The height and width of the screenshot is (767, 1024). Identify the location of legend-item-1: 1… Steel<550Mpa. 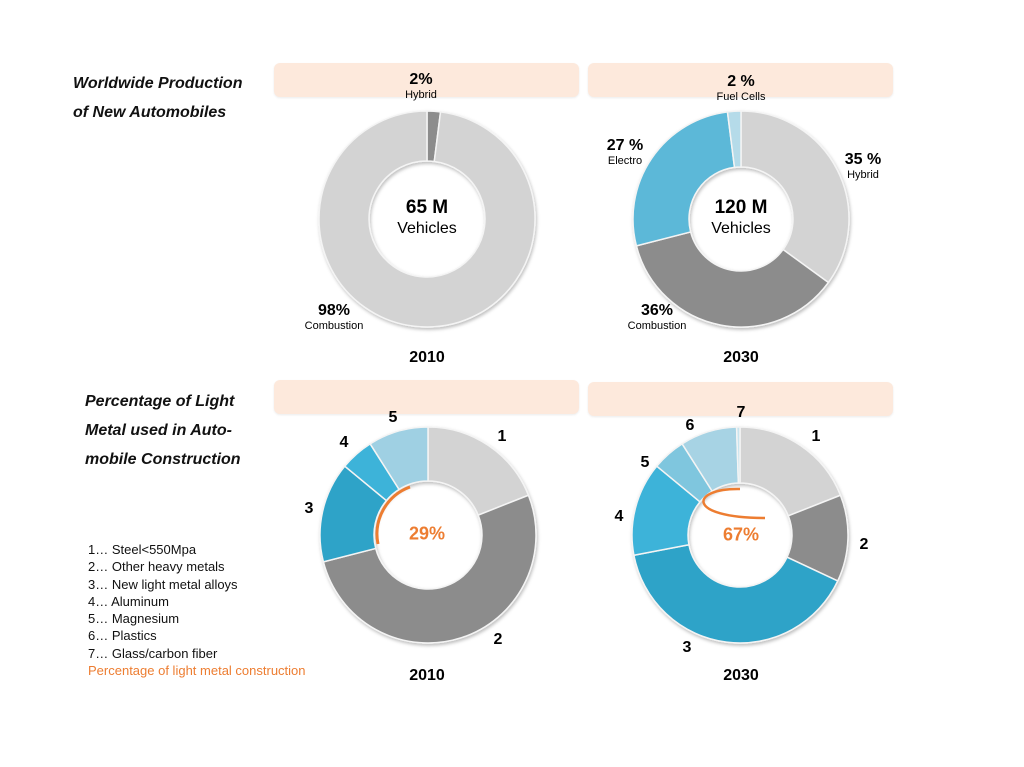
(142, 549).